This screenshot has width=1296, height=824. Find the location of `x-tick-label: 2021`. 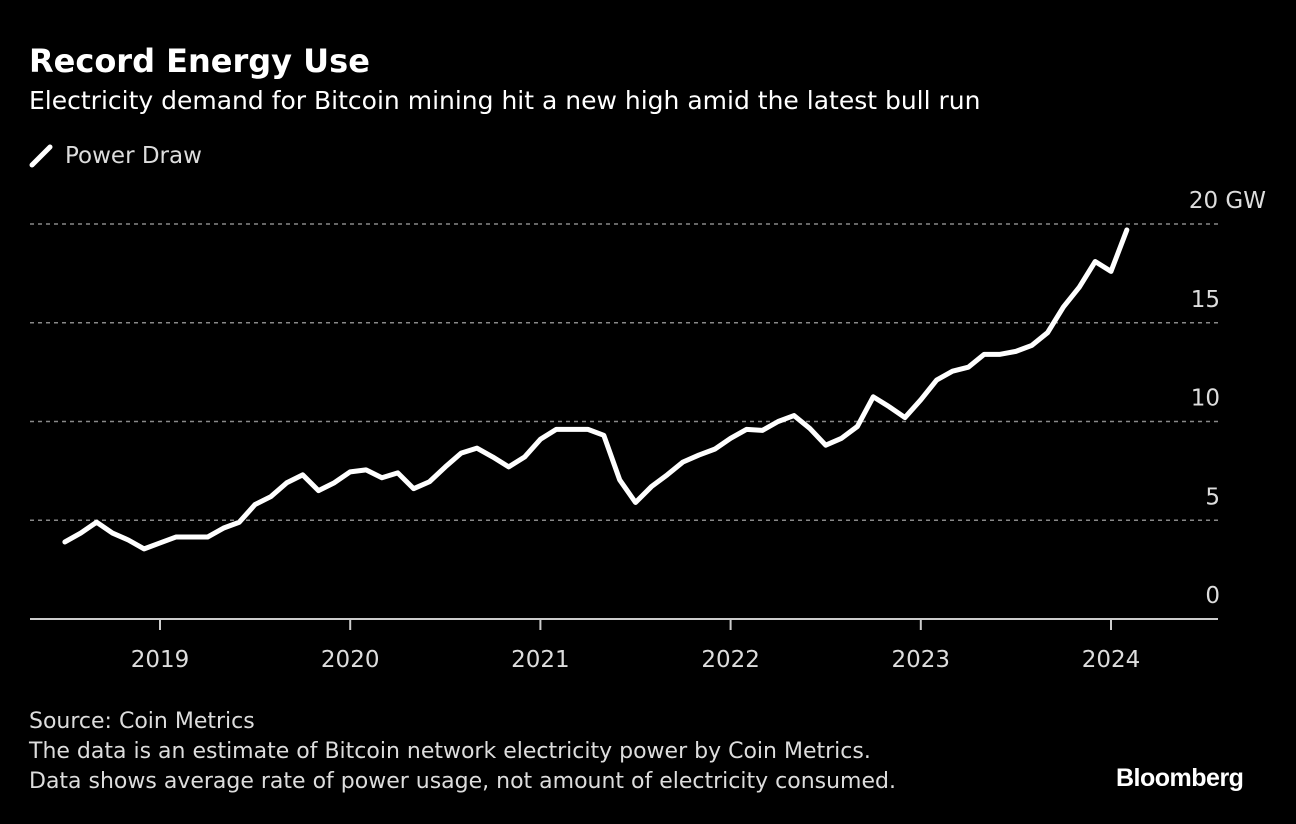

x-tick-label: 2021 is located at coordinates (540, 660).